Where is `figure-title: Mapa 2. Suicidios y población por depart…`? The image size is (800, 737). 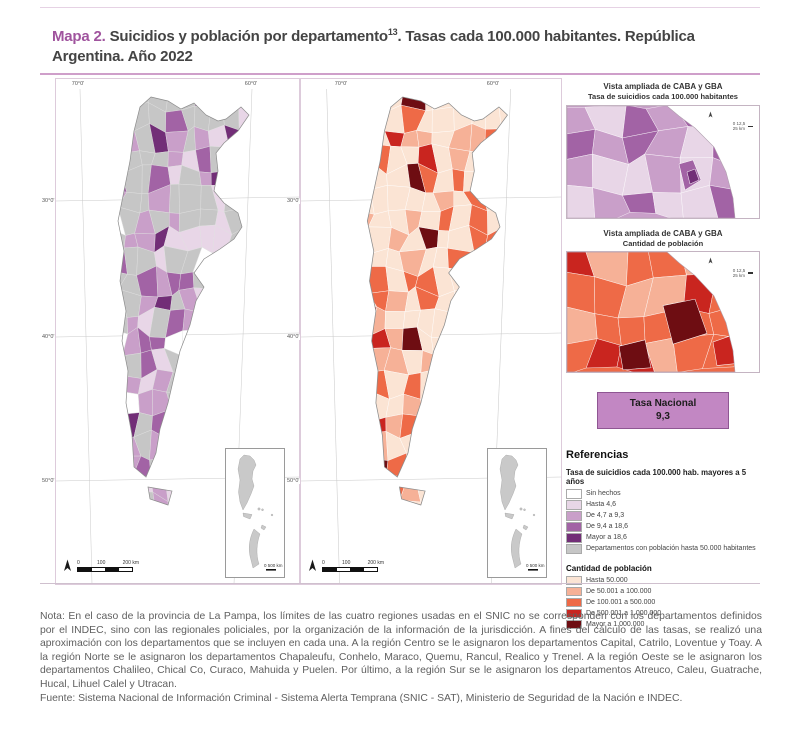
figure-title: Mapa 2. Suicidios y población por depart… is located at coordinates (408, 44).